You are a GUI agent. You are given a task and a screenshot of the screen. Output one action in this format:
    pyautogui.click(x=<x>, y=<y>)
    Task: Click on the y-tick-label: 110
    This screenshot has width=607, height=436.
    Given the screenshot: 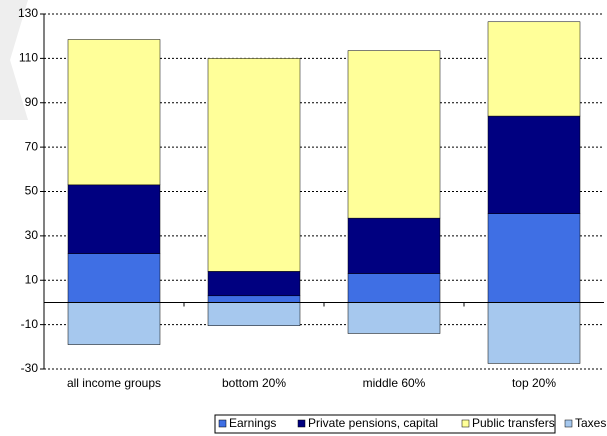 What is the action you would take?
    pyautogui.click(x=28, y=58)
    